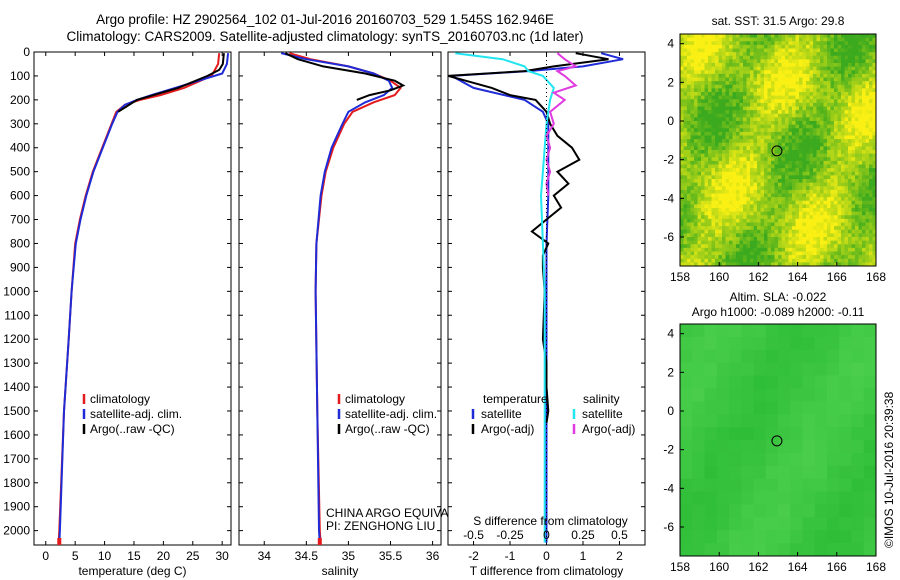 The width and height of the screenshot is (900, 580). Describe the element at coordinates (16, 363) in the screenshot. I see `y-tick-label: 1300` at that location.